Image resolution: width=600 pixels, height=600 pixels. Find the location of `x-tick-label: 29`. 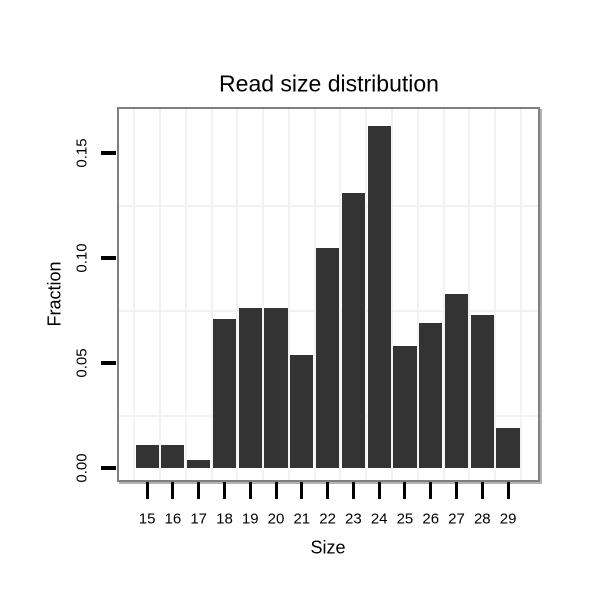

x-tick-label: 29 is located at coordinates (508, 519).